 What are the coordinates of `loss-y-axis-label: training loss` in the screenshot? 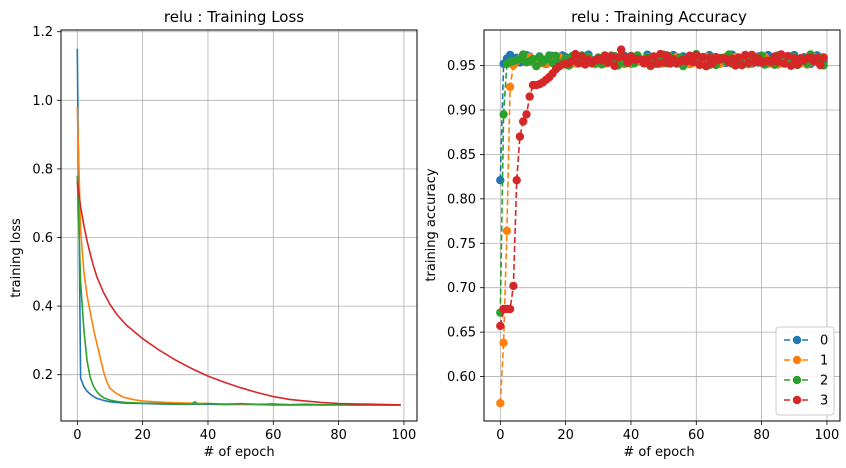 It's located at (16, 258).